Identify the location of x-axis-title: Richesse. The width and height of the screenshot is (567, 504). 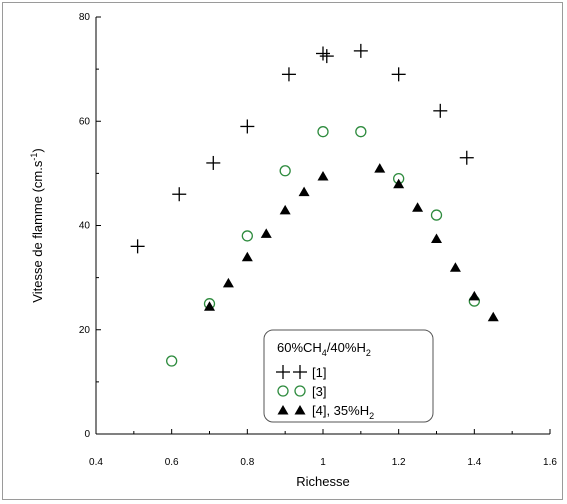
(322, 481).